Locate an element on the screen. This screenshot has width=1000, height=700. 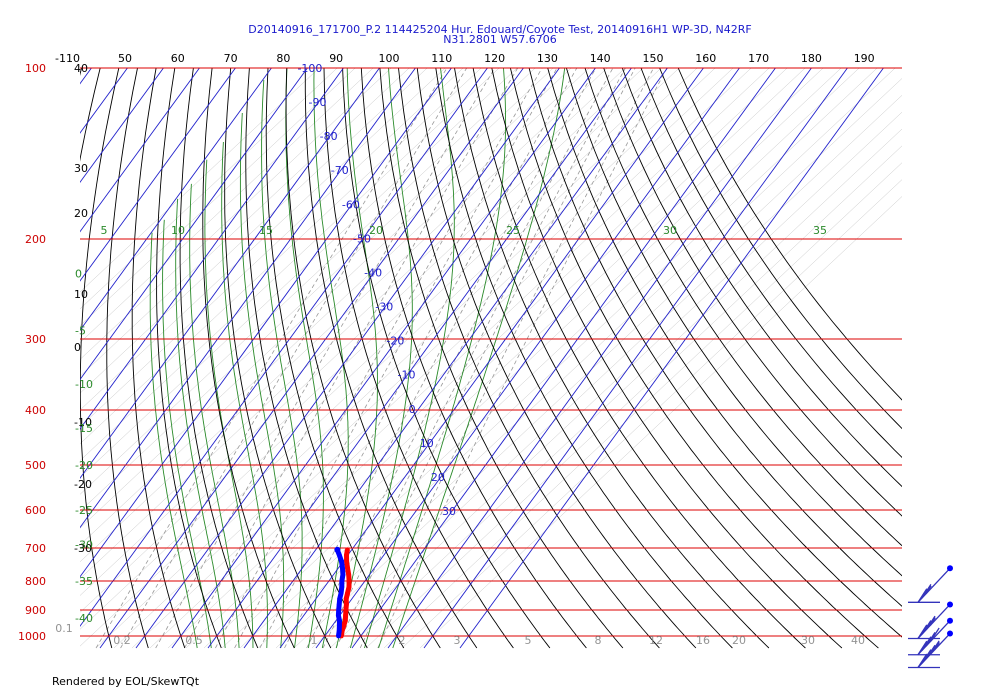
thetae-label: -25 is located at coordinates (84, 510).